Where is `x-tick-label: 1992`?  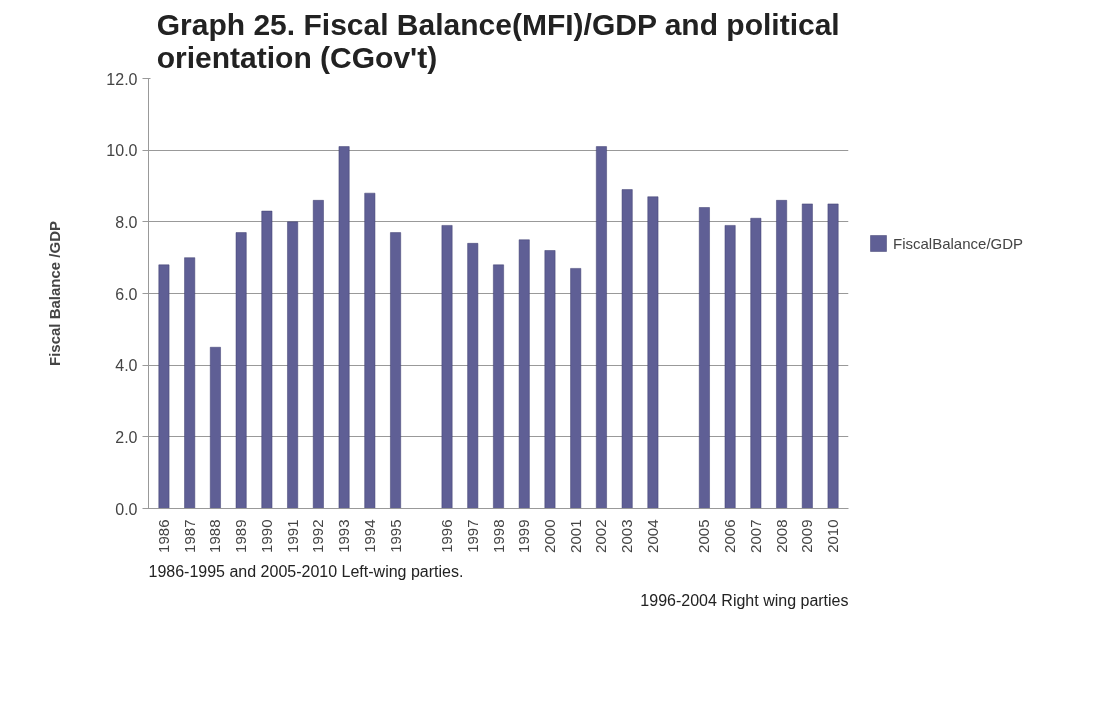
x-tick-label: 1992 is located at coordinates (318, 536).